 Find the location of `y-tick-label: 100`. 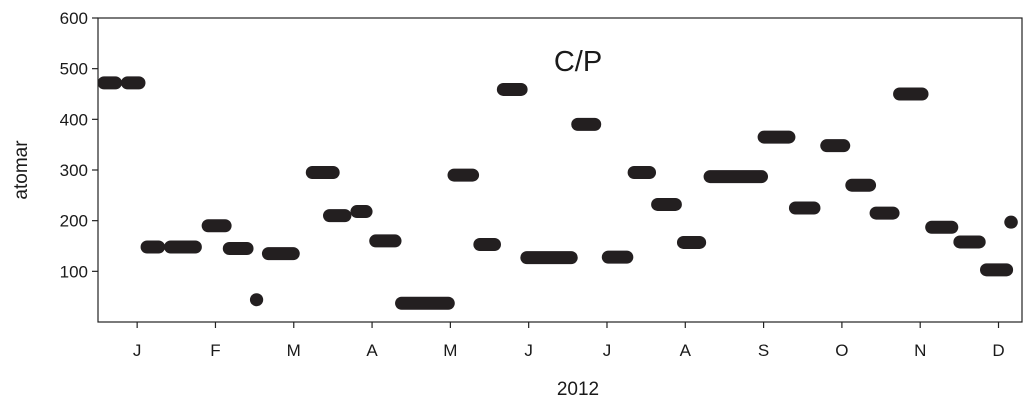

y-tick-label: 100 is located at coordinates (74, 271).